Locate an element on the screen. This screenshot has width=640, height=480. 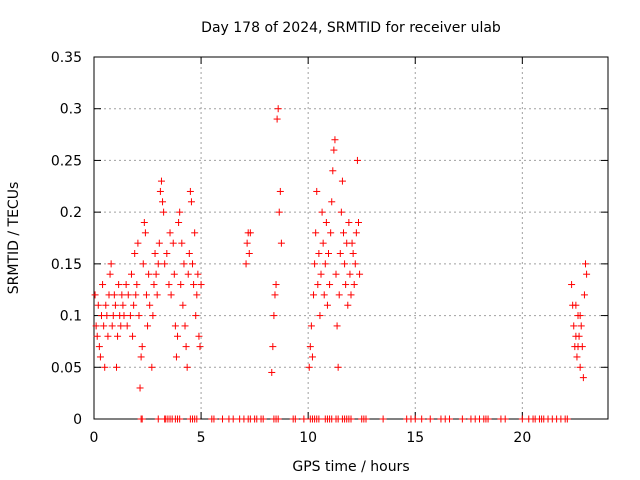
y-tick-label: 0.2 is located at coordinates (71, 213).